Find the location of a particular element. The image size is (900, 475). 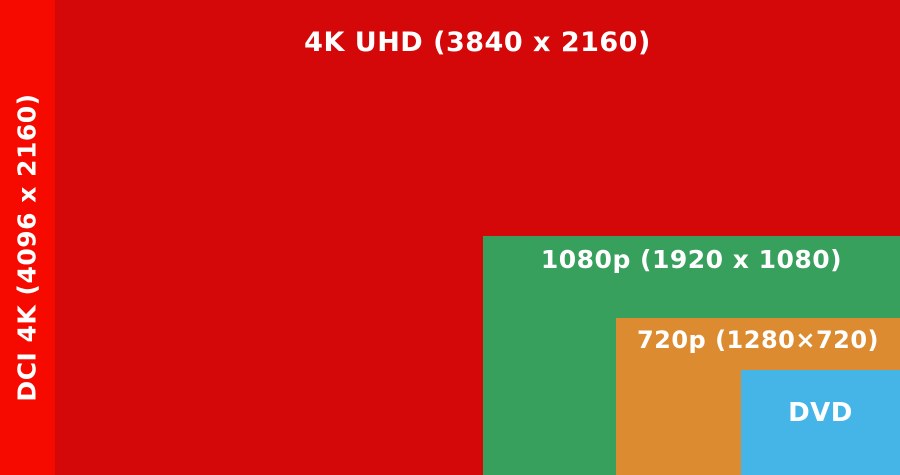

block-label-720p: 720p (1280×720) is located at coordinates (758, 340).